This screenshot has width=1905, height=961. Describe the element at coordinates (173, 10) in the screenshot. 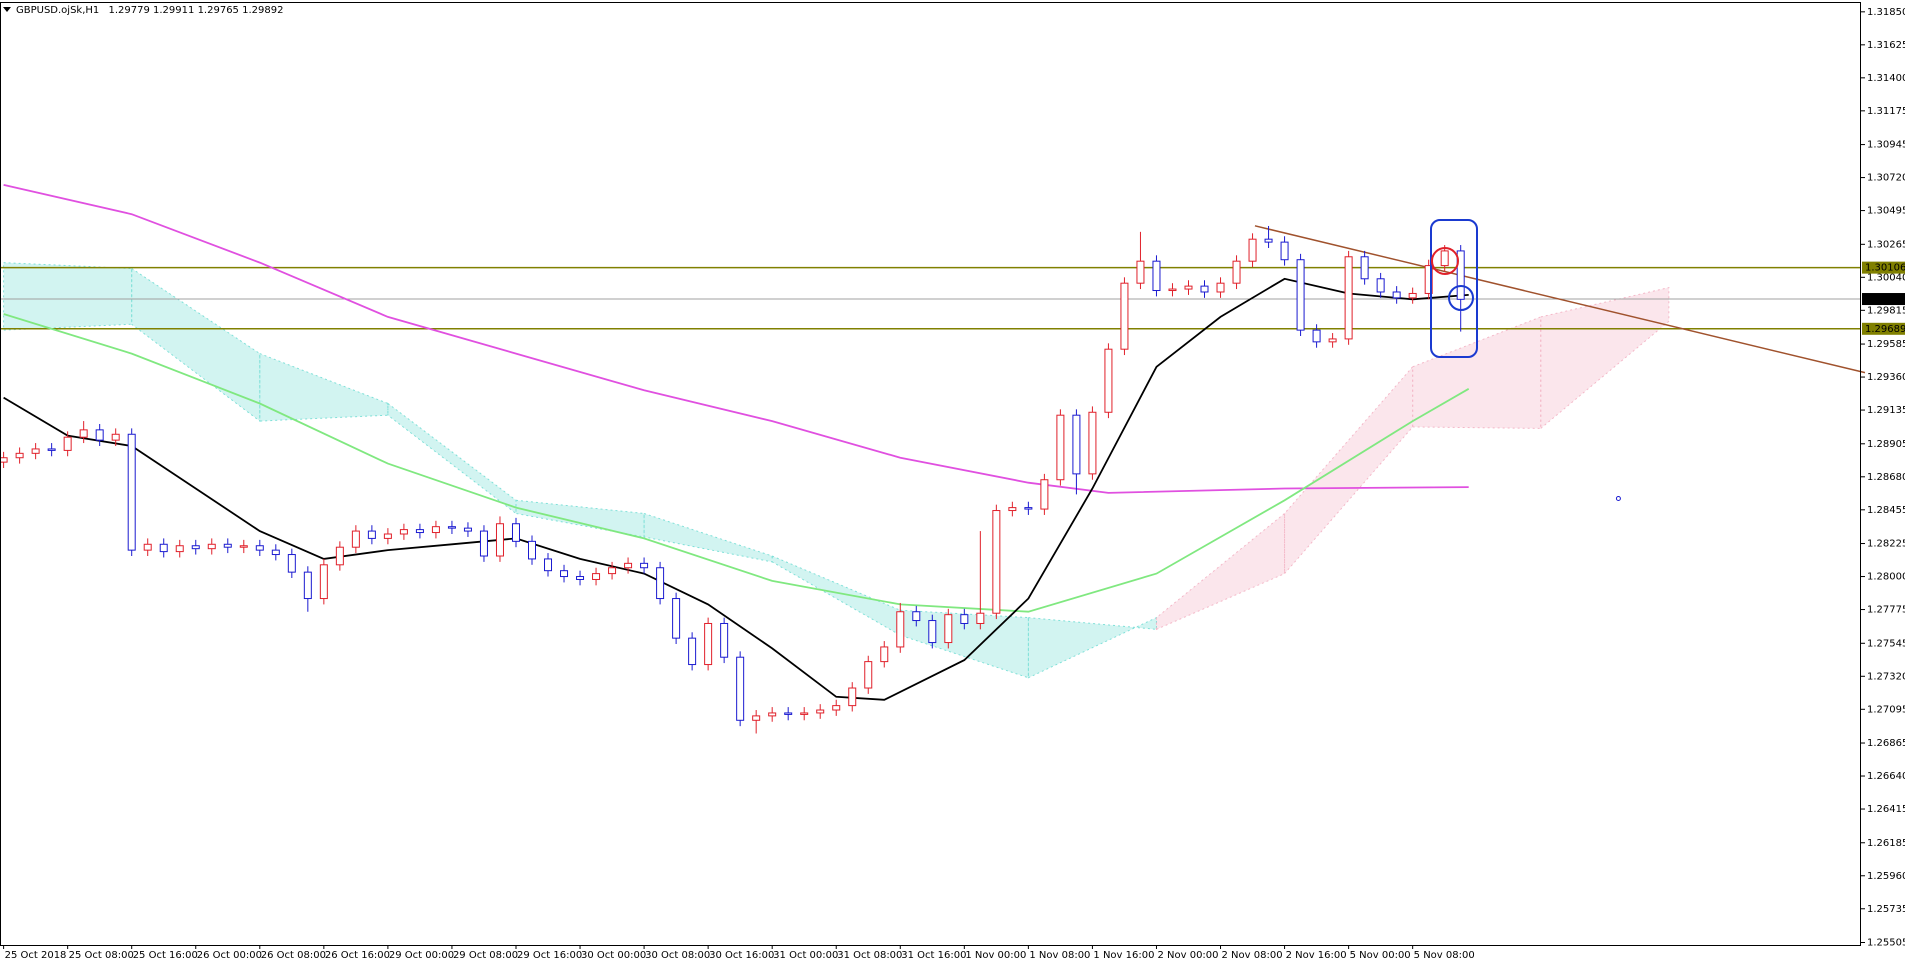

I see `header-high: 1.29911` at that location.